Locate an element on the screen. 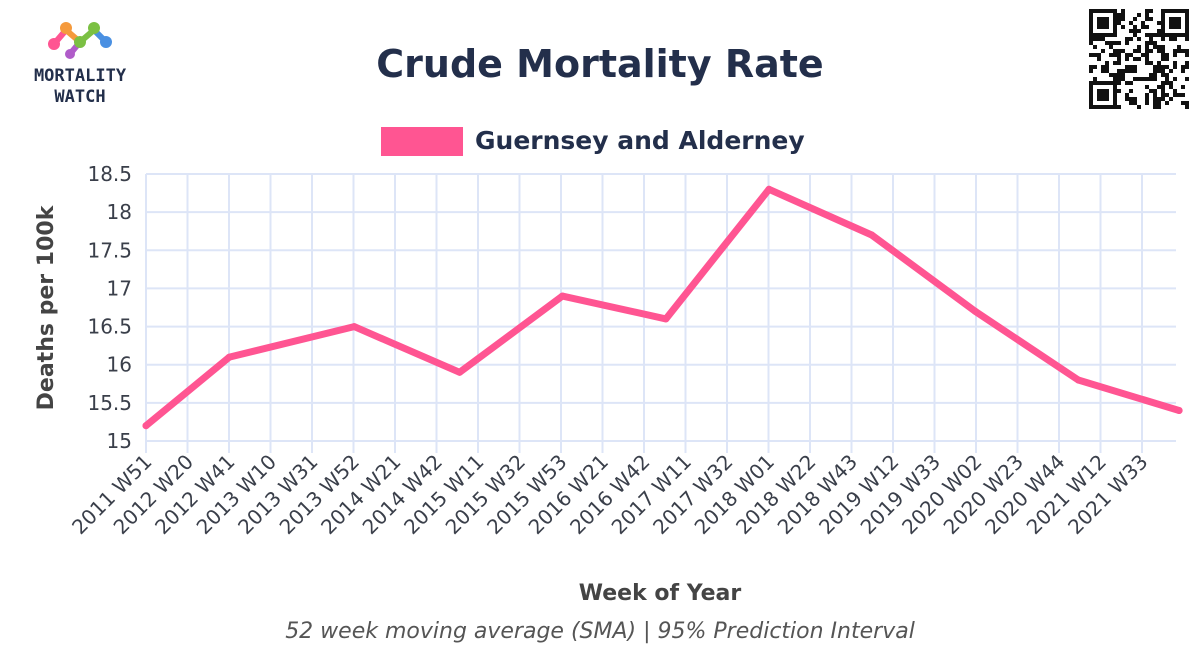 The image size is (1200, 670). y-tick-label: 15 is located at coordinates (119, 441).